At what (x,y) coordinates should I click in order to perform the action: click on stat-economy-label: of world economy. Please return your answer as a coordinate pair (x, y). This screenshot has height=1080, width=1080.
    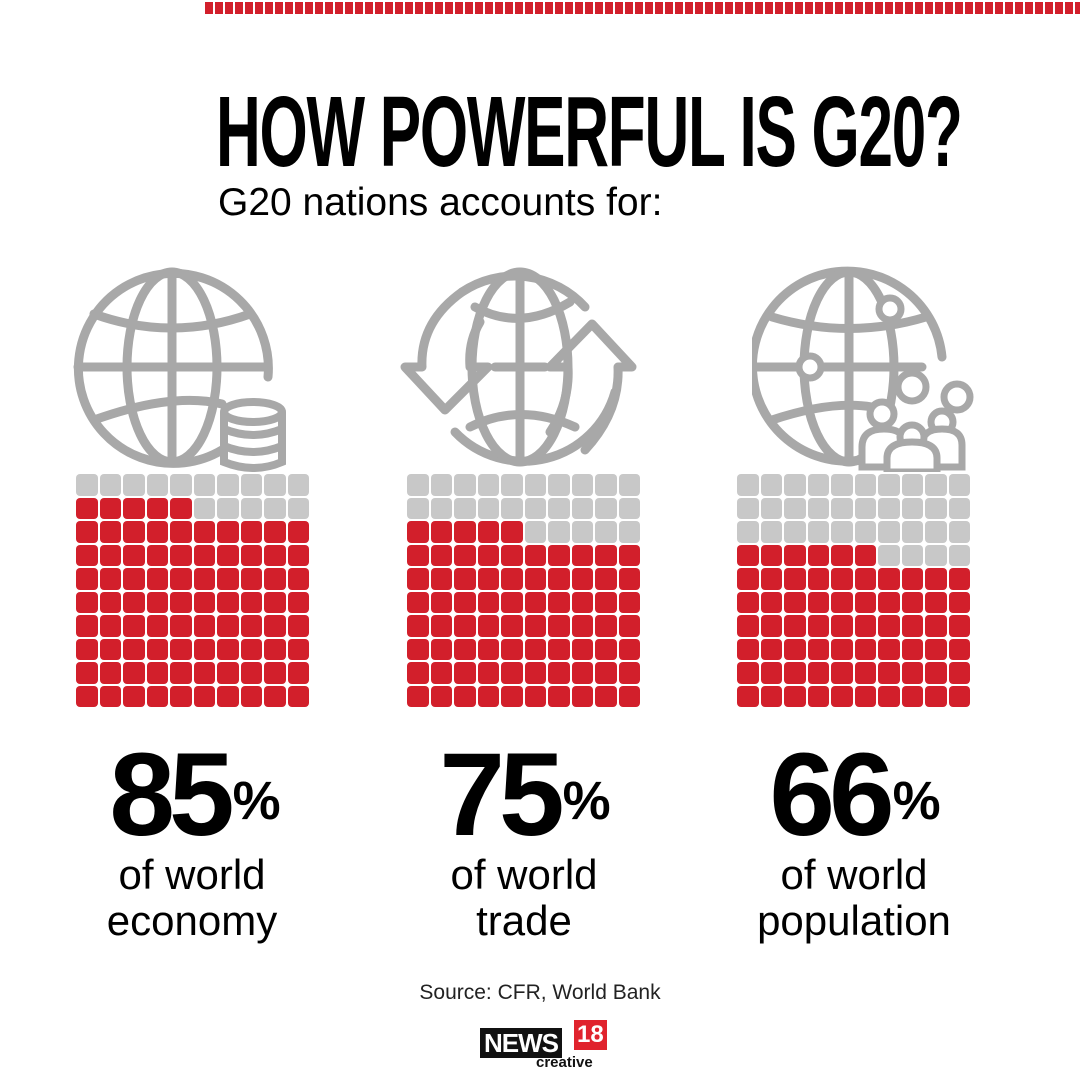
    Looking at the image, I should click on (192, 897).